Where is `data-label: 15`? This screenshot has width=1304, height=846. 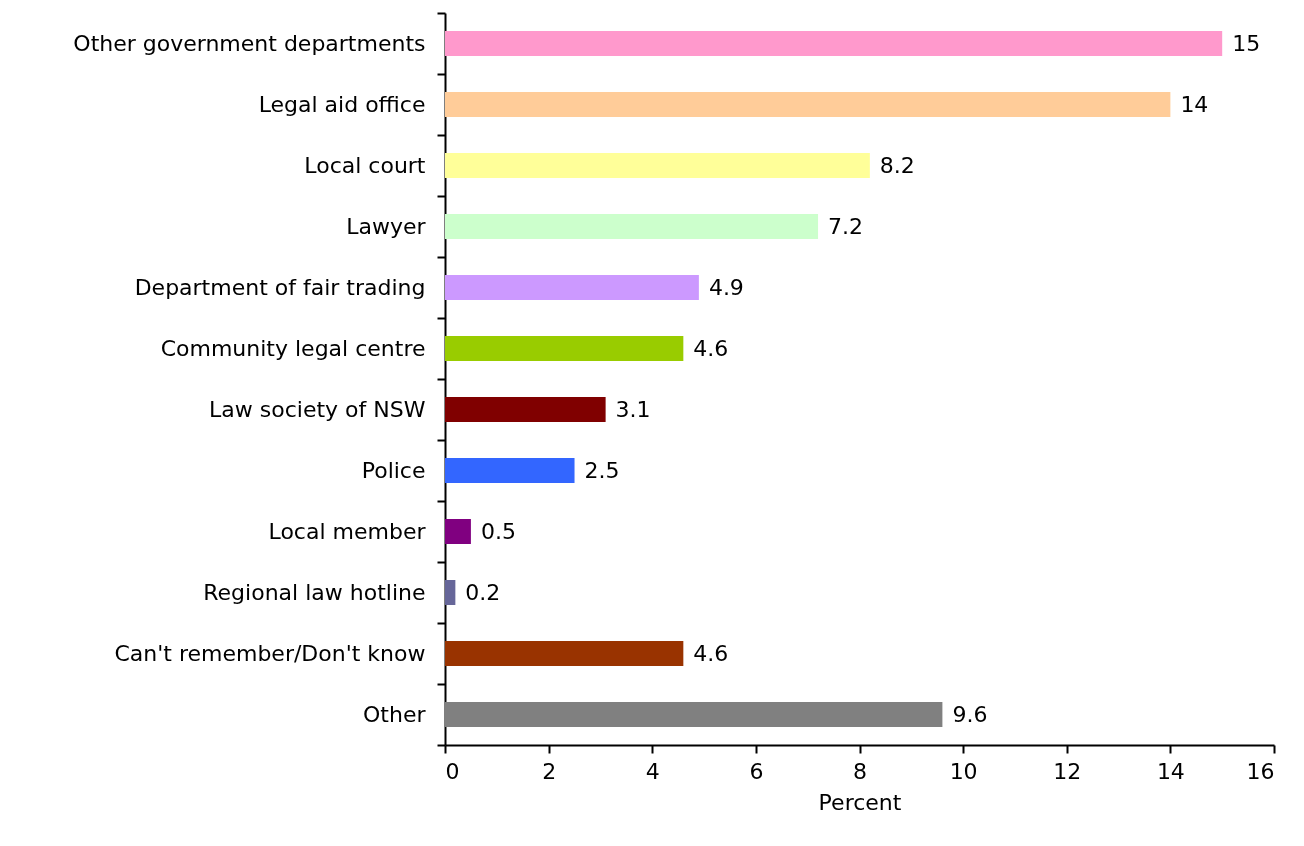
data-label: 15 is located at coordinates (1246, 43).